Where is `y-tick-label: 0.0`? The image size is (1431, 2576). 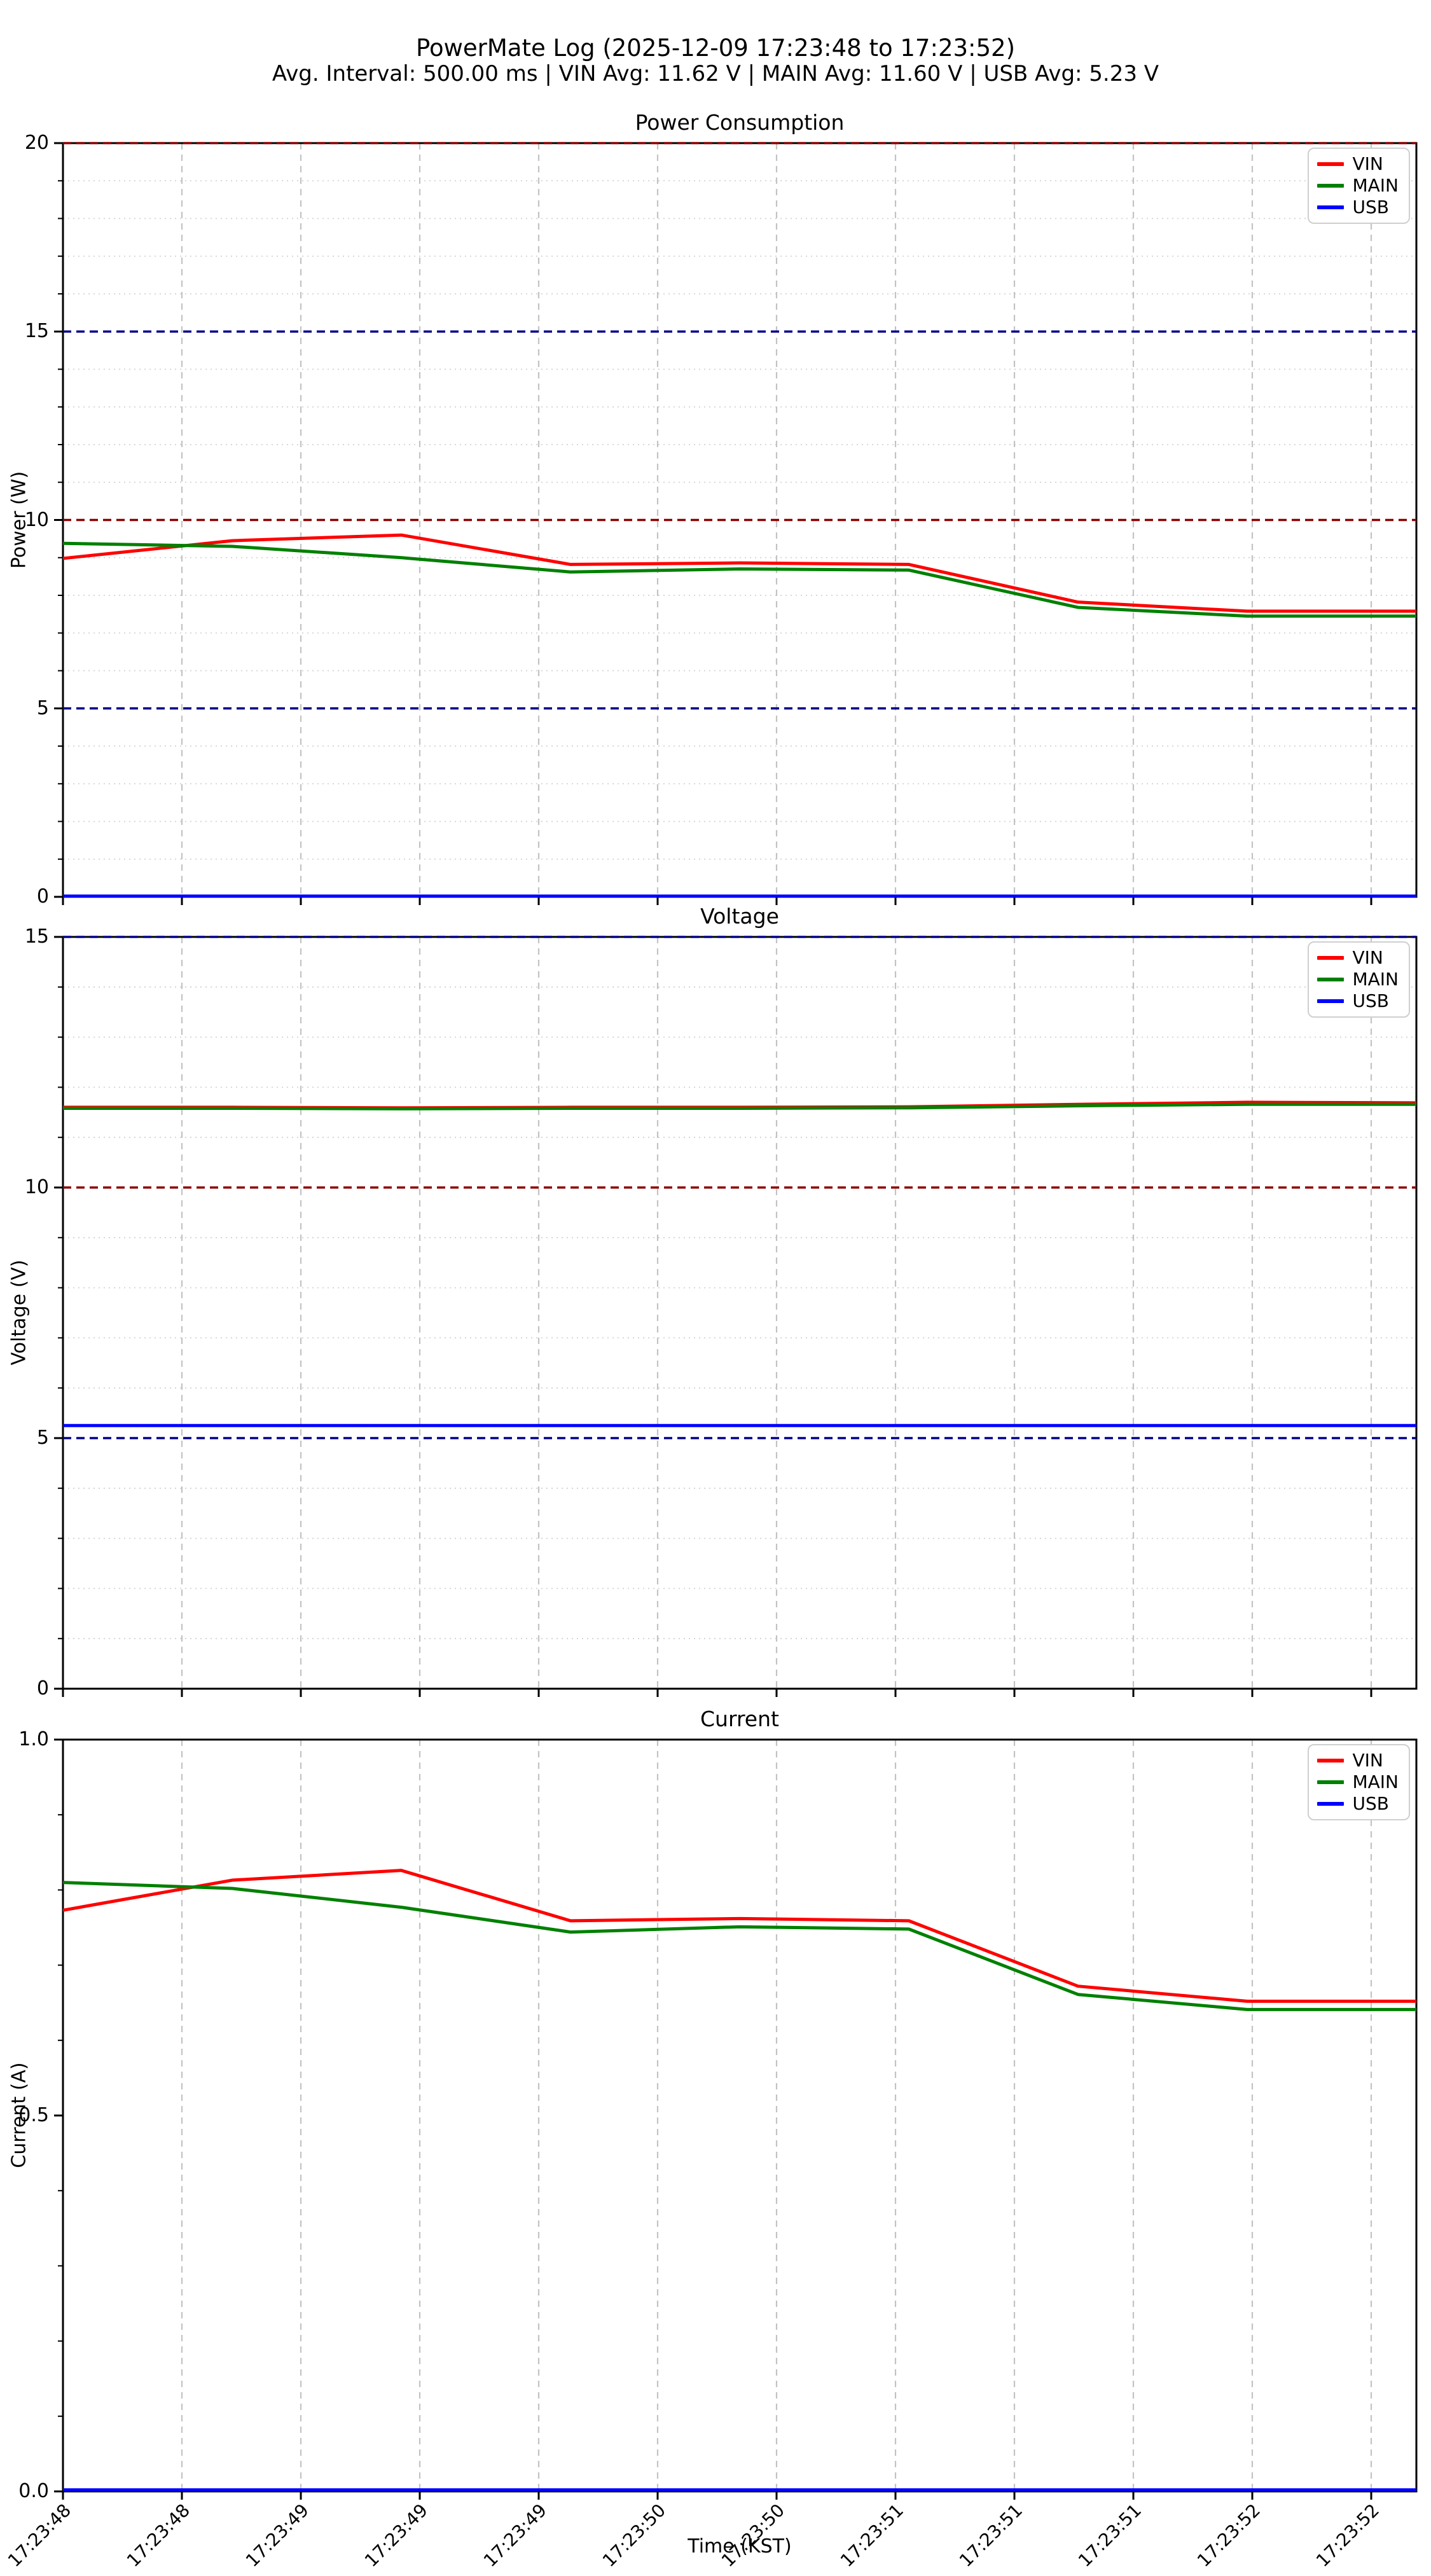 y-tick-label: 0.0 is located at coordinates (33, 2491).